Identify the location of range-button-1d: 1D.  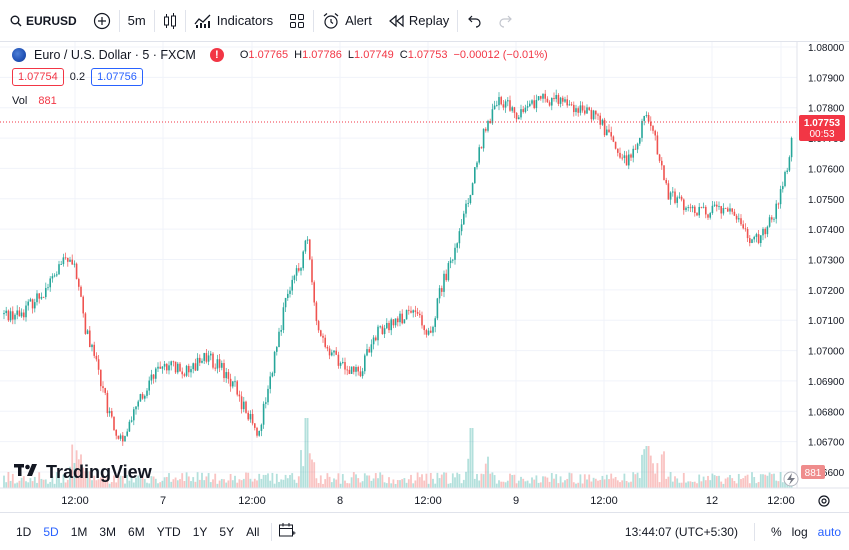
(24, 531).